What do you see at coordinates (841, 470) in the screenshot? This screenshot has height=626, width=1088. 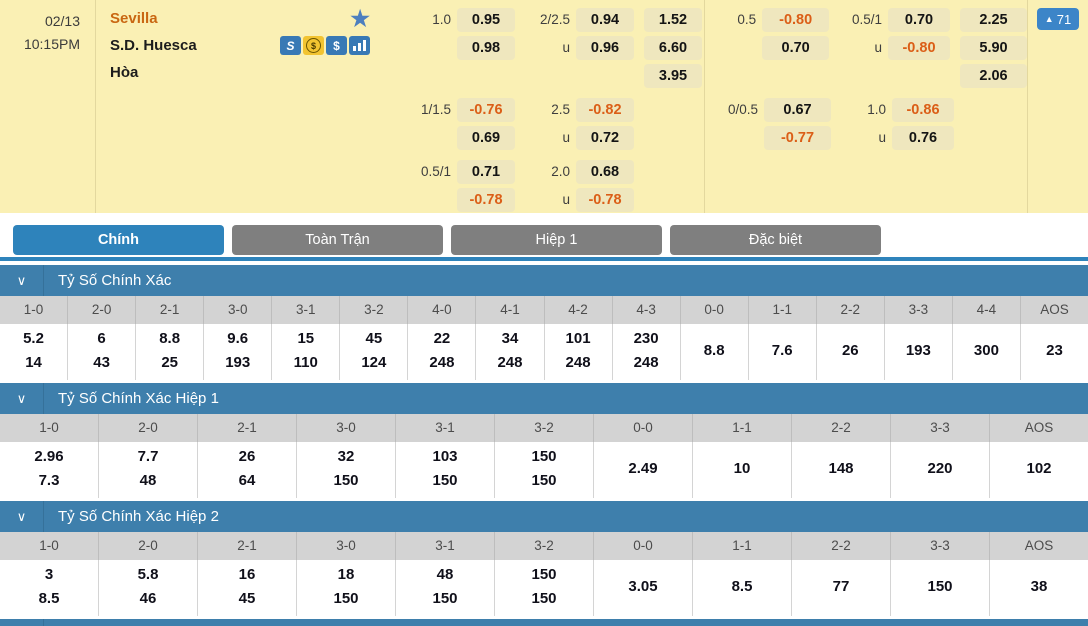 I see `score-odds-cell: 148` at bounding box center [841, 470].